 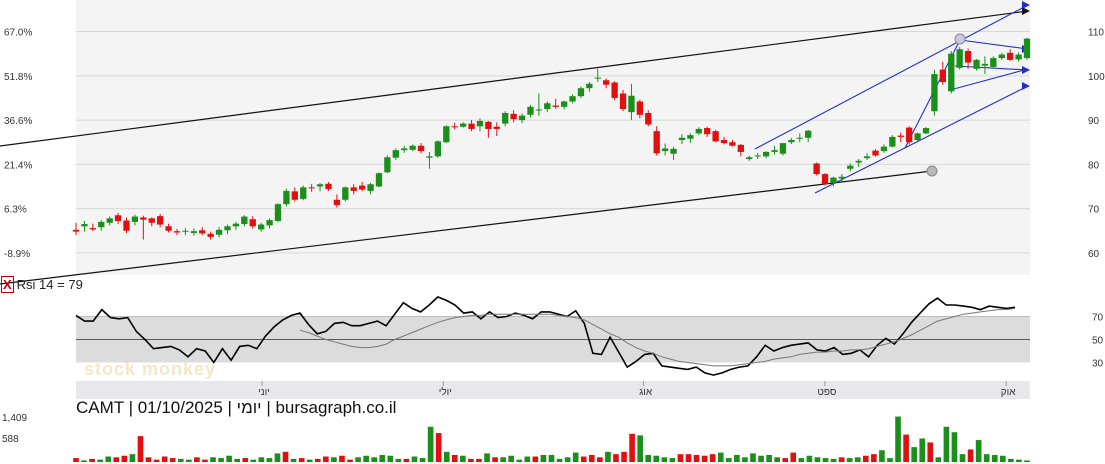 What do you see at coordinates (989, 79) in the screenshot?
I see `channel-line-flag-bottom` at bounding box center [989, 79].